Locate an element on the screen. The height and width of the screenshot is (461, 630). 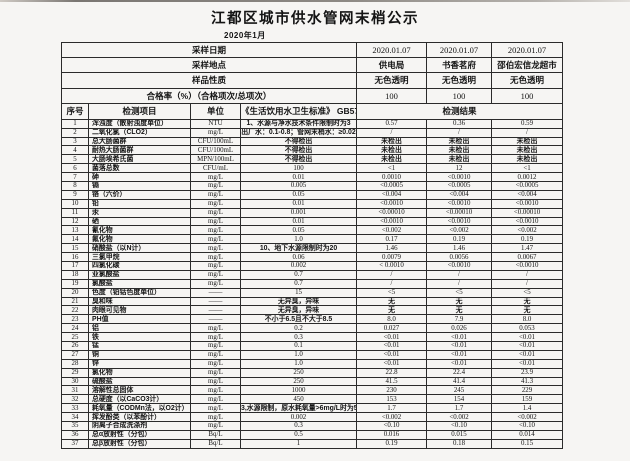
unit-cell: Bq/L is located at coordinates (215, 434).